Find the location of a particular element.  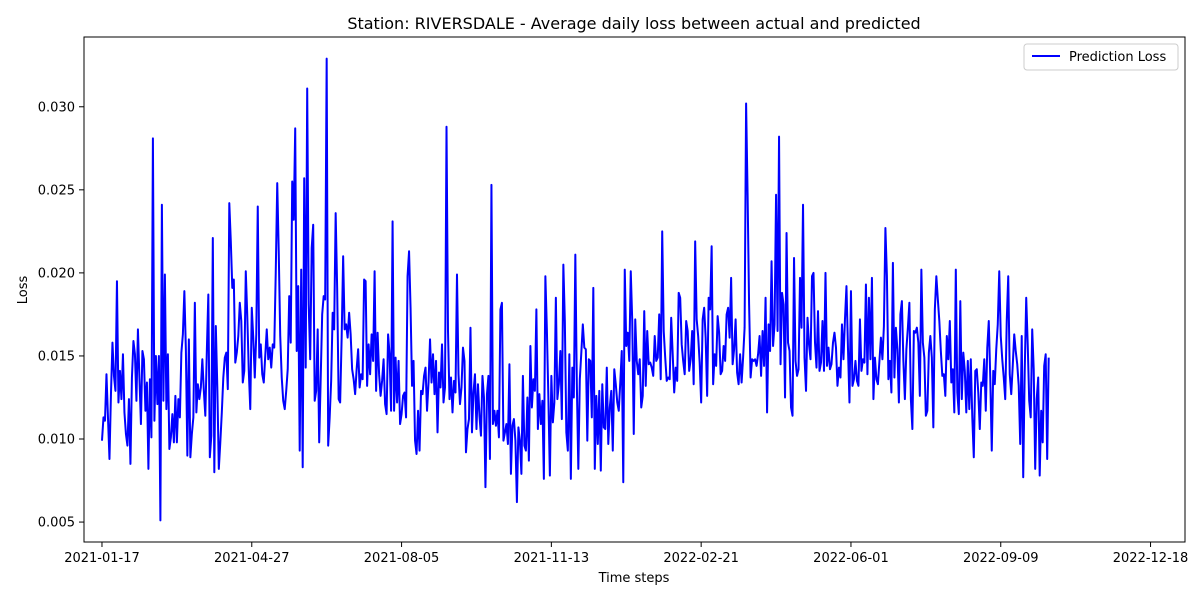

x-tick-label: 2022-02-21 is located at coordinates (701, 558).